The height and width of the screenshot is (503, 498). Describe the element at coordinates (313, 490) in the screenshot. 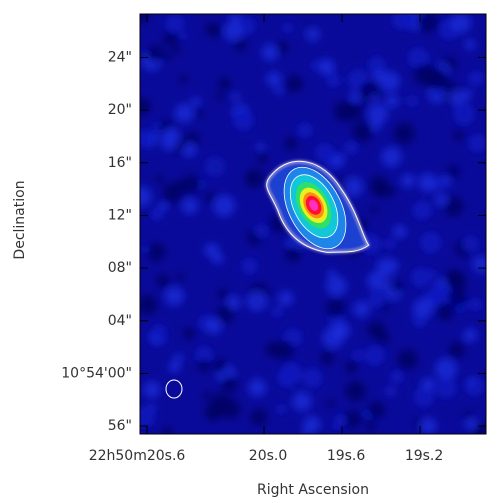

I see `x-axis-label: Right Ascension` at that location.